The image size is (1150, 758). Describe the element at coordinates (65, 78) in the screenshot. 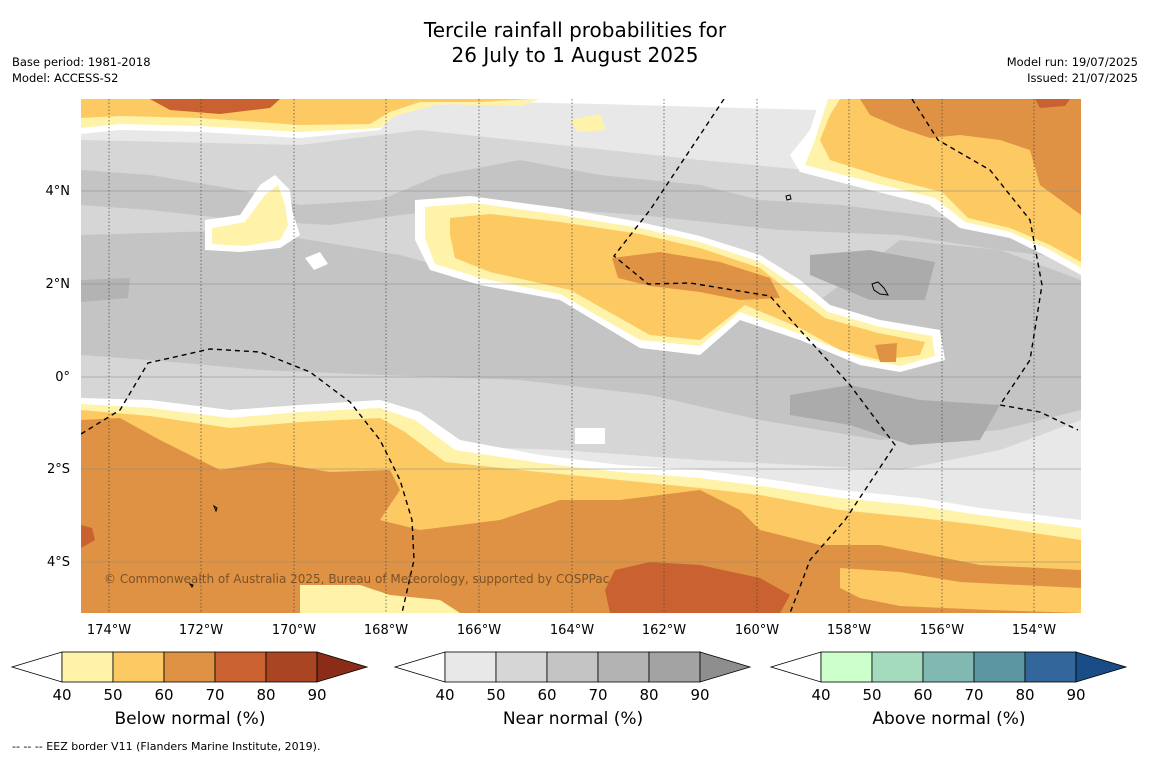

I see `model-name: Model: ACCESS-S2` at that location.